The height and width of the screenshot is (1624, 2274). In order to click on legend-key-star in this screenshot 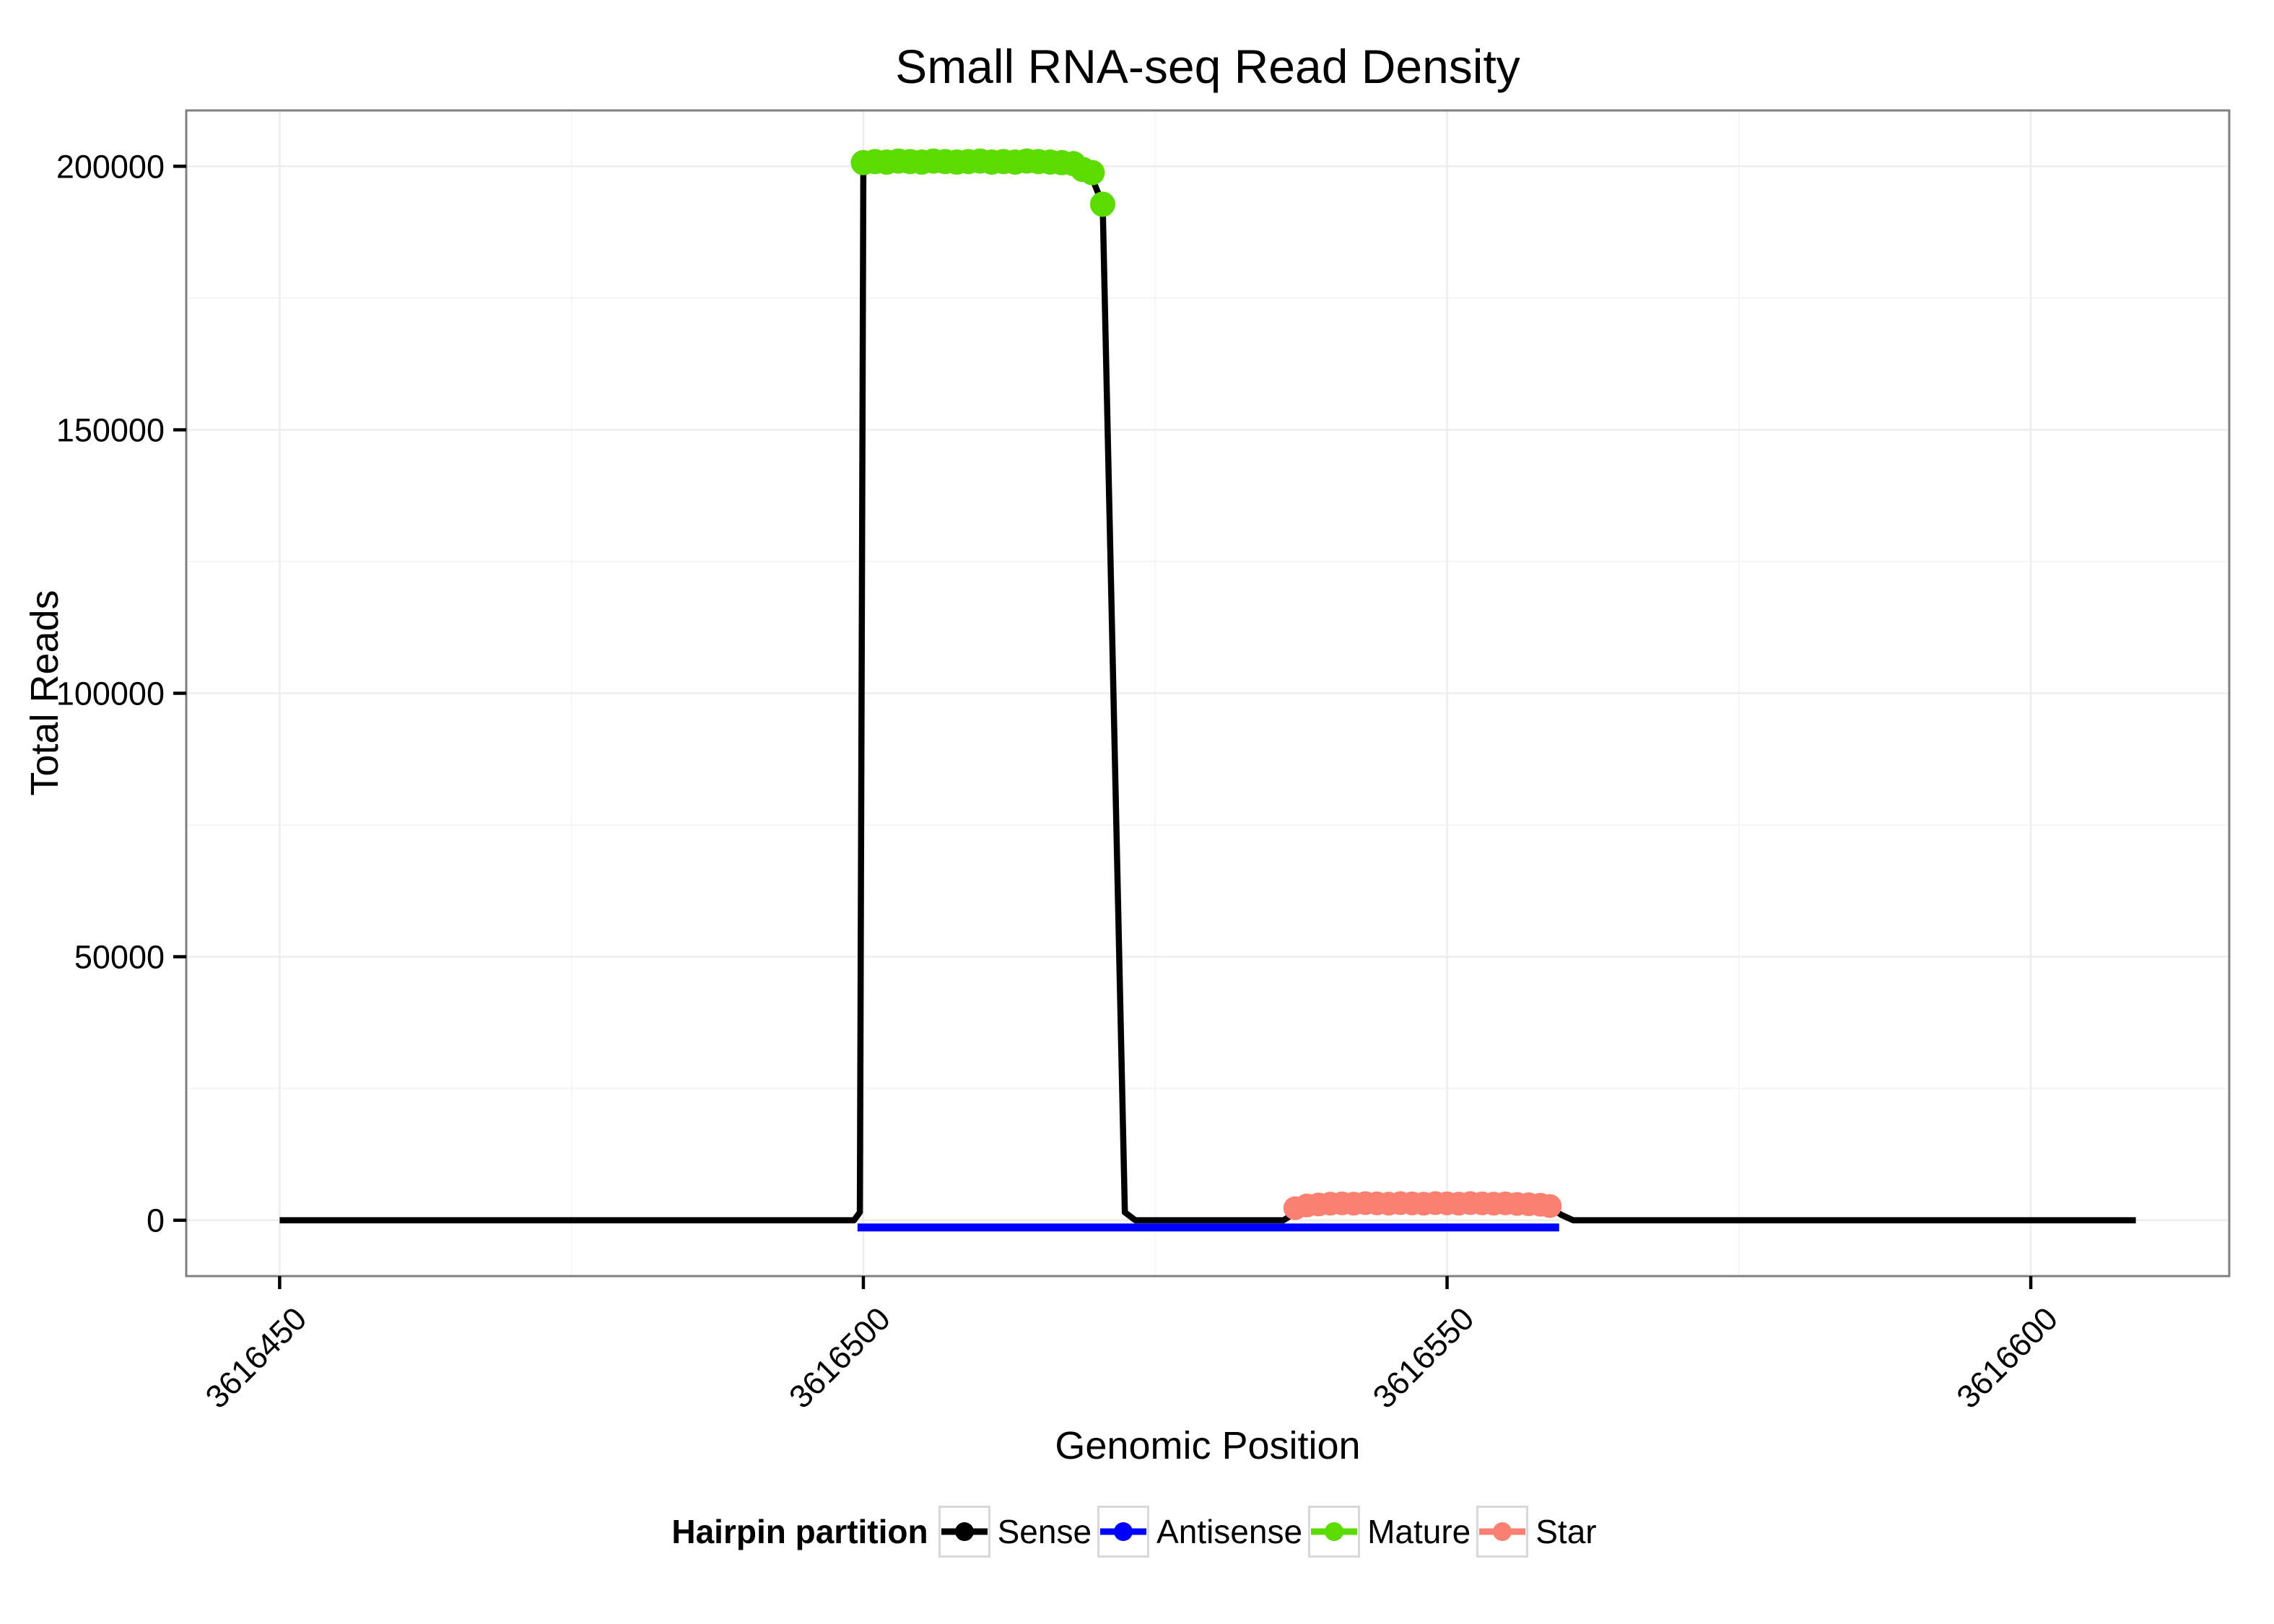, I will do `click(1502, 1532)`.